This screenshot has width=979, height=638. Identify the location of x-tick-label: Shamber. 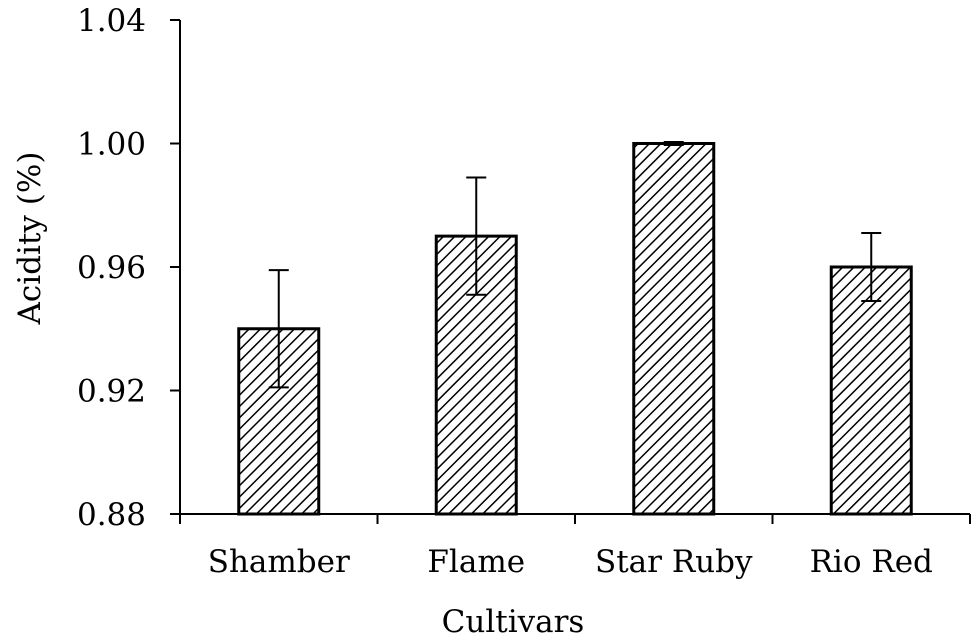
(279, 562).